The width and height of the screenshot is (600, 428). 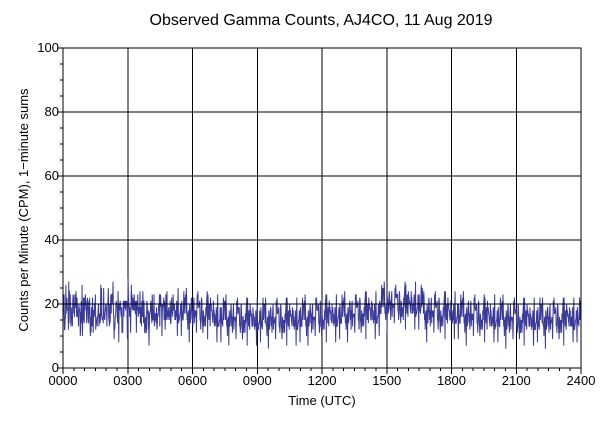 What do you see at coordinates (321, 400) in the screenshot?
I see `x-axis-label: Time (UTC)` at bounding box center [321, 400].